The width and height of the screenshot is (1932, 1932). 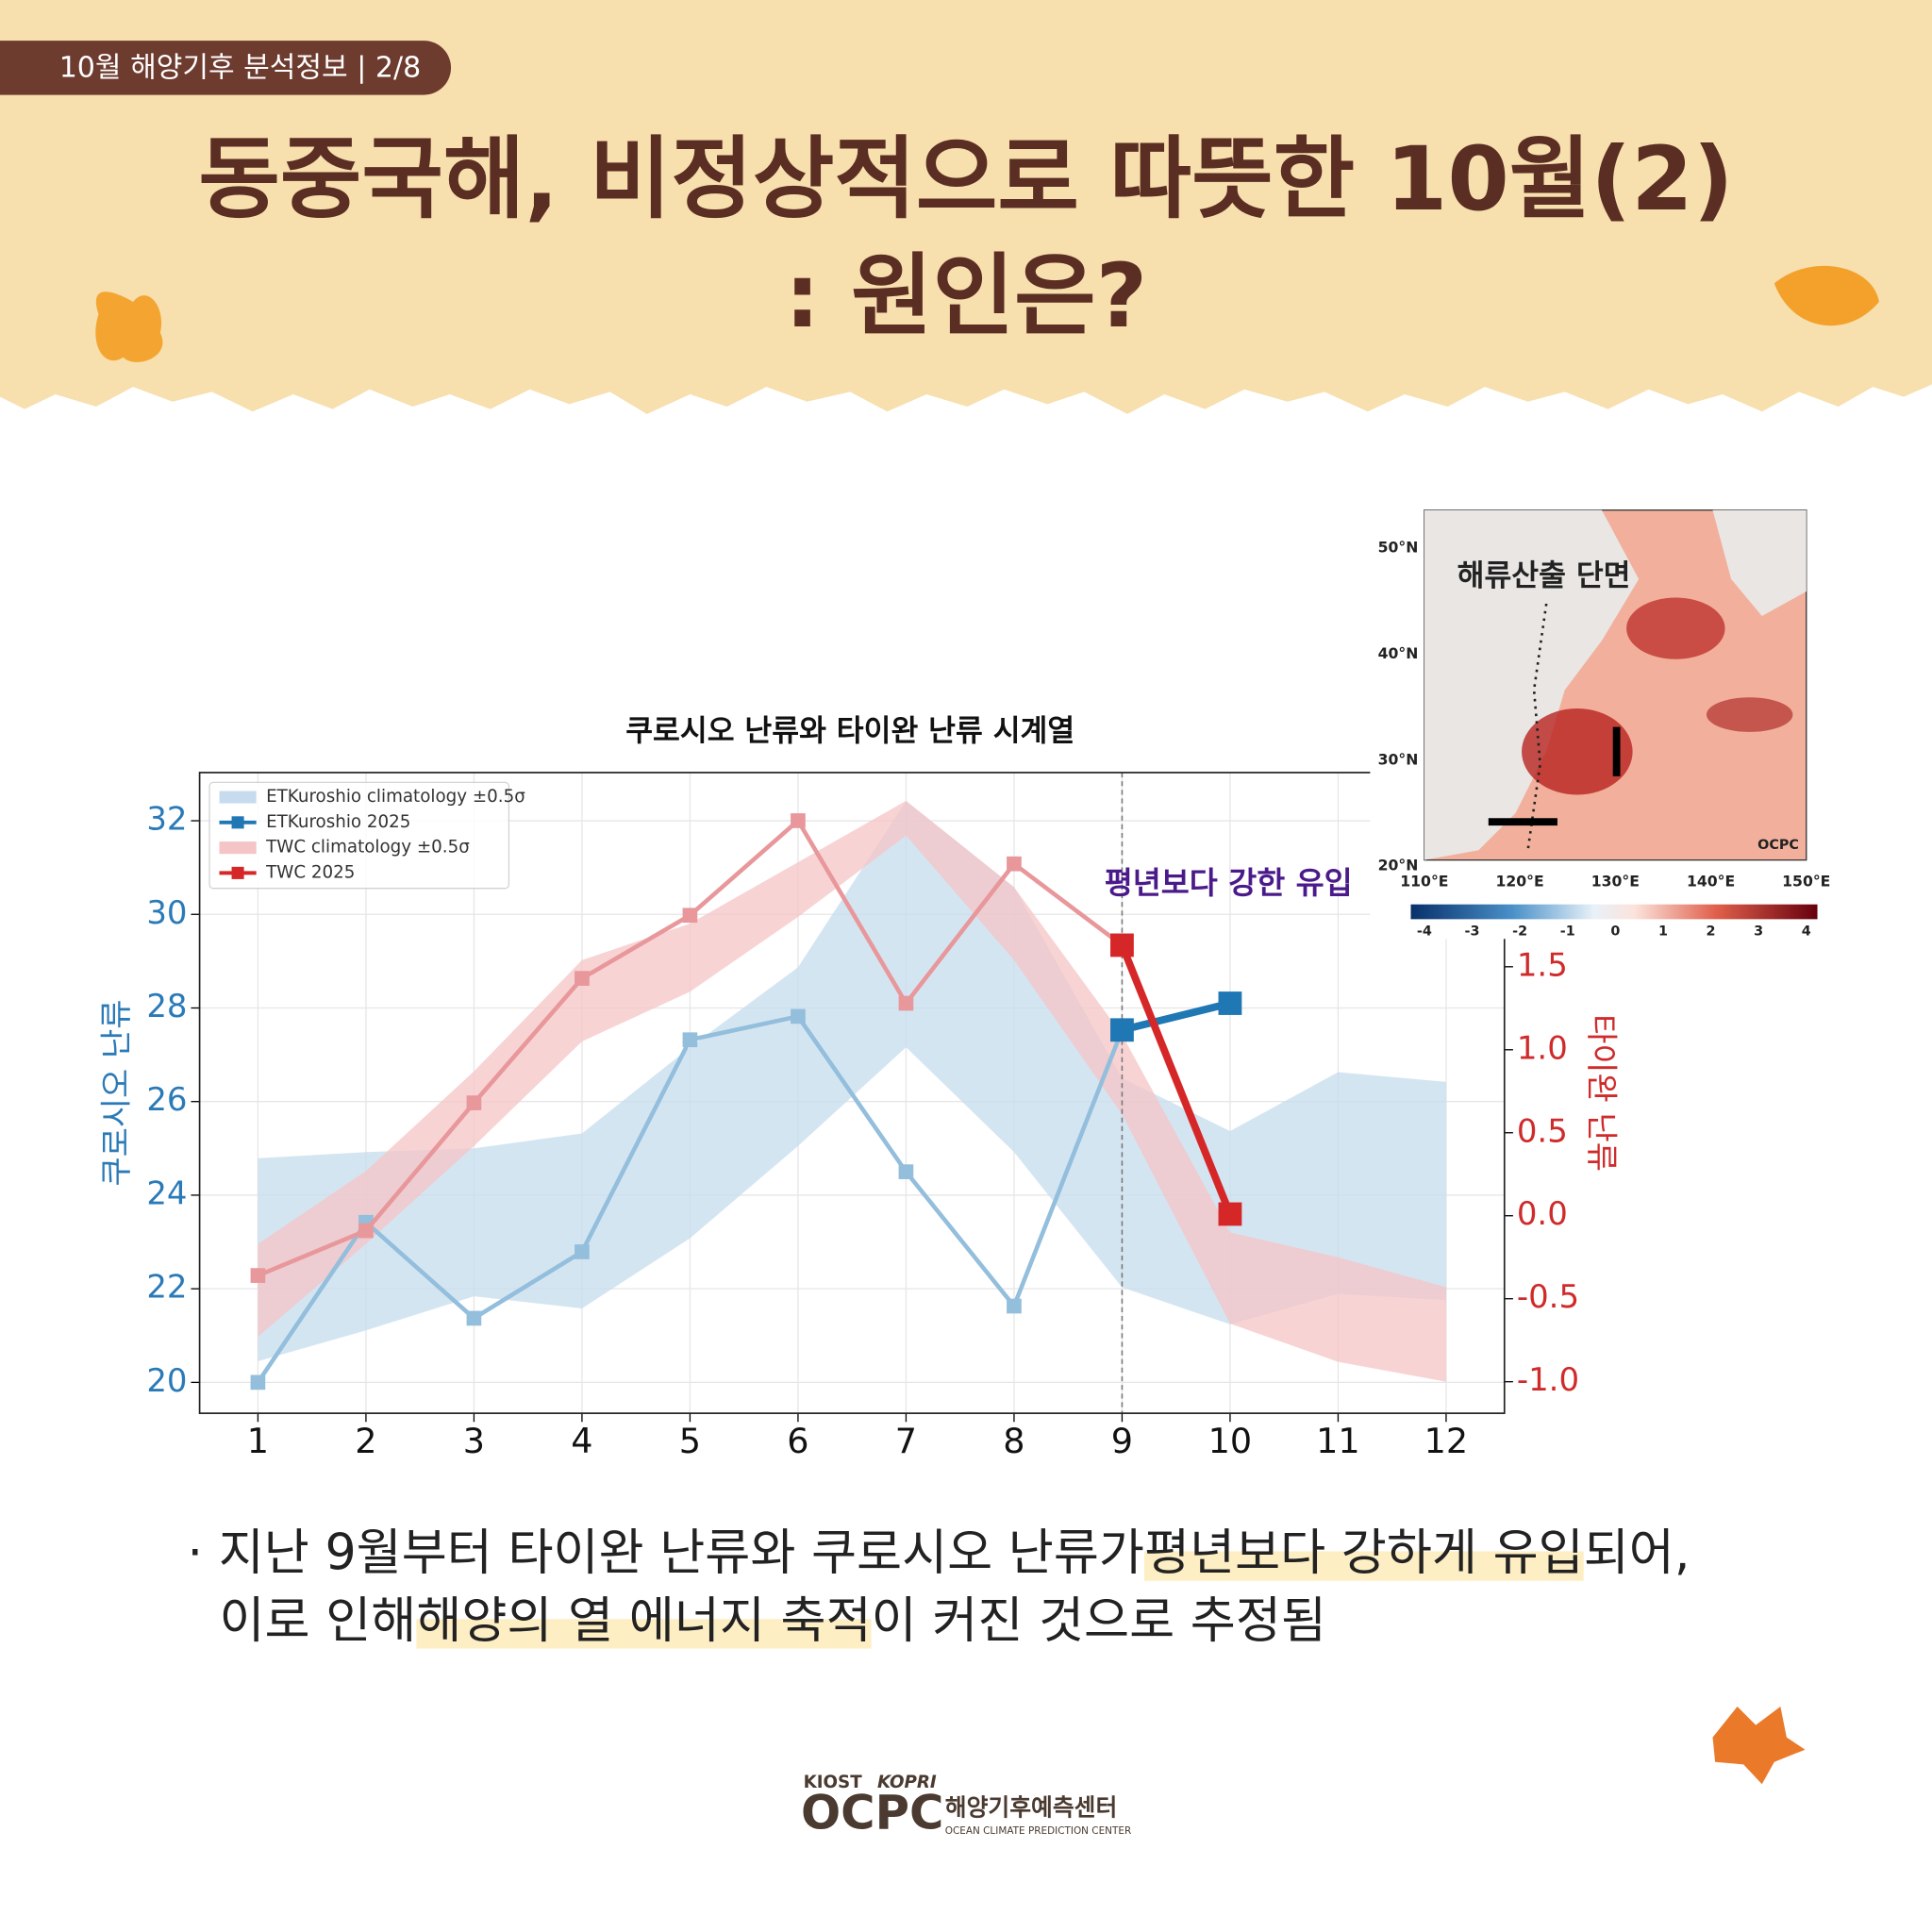 I want to click on y-tick-label: 24, so click(x=167, y=1193).